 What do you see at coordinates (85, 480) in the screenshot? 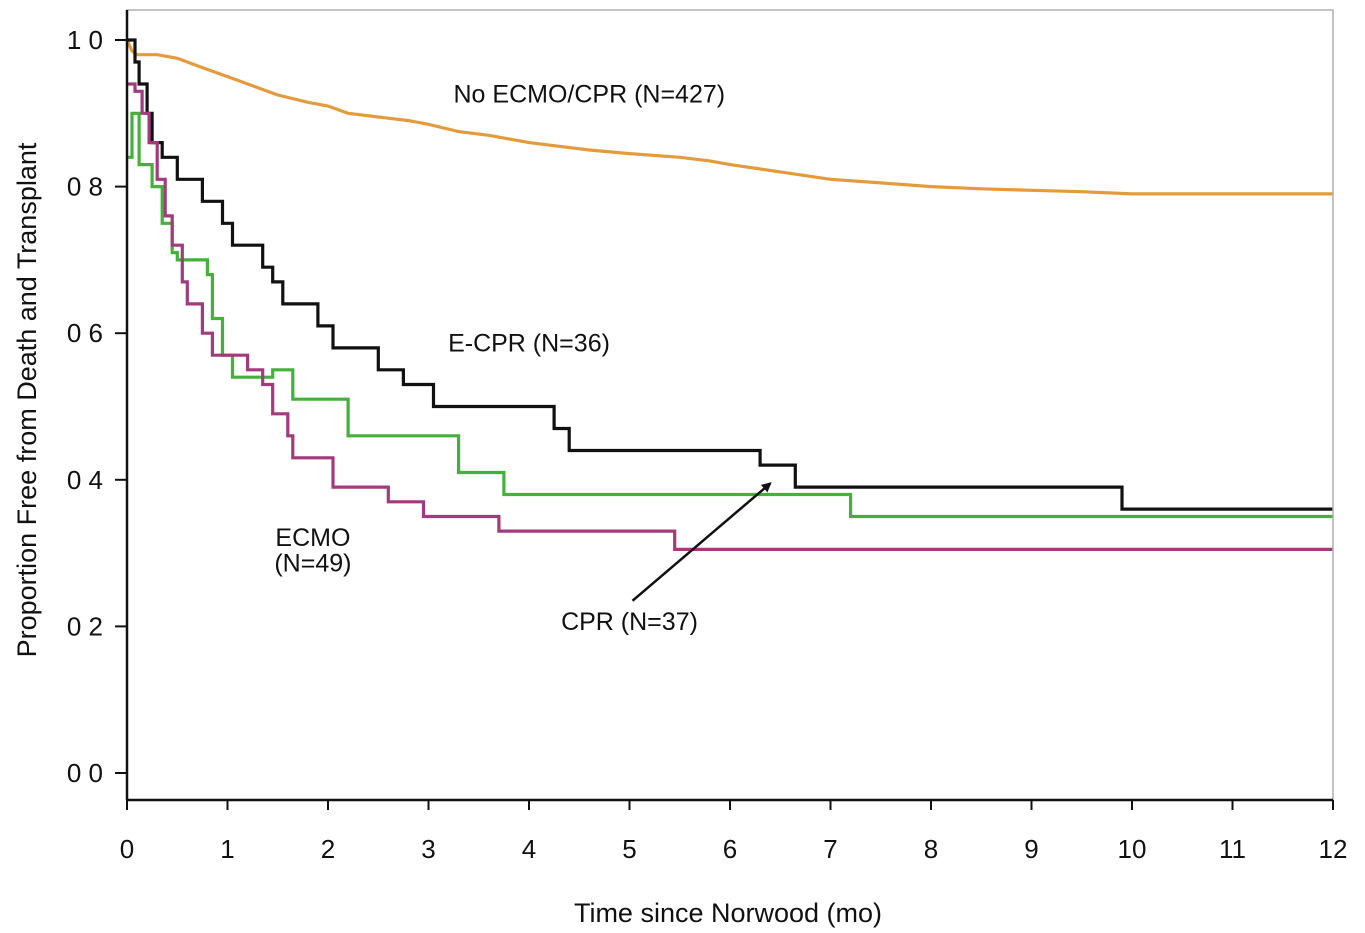
I see `y-tick-label: 0 4` at bounding box center [85, 480].